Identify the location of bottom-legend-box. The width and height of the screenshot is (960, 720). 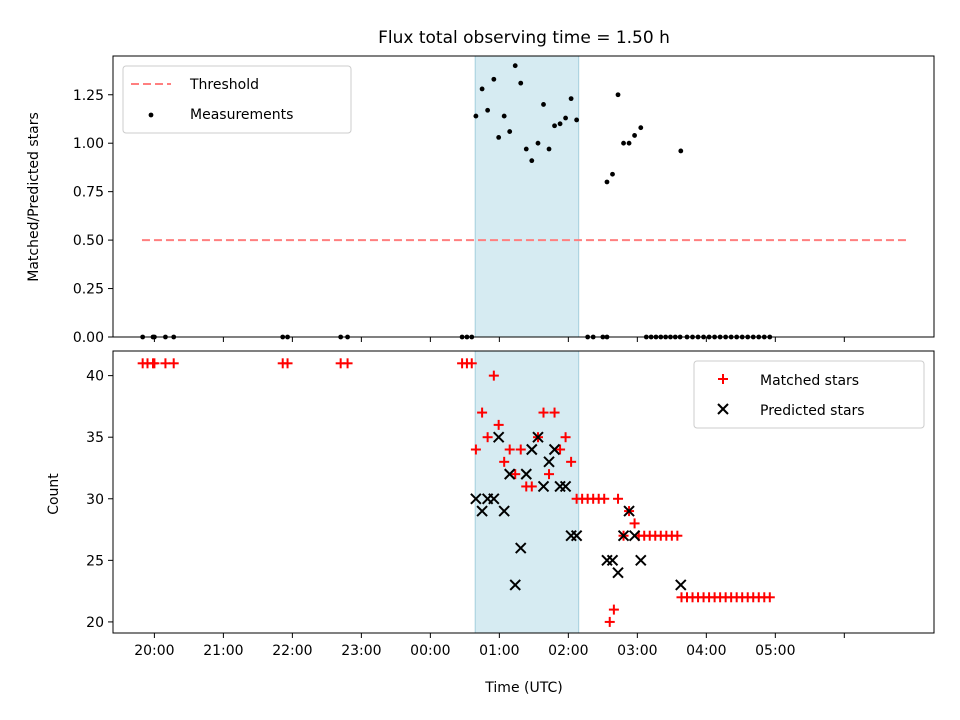
(809, 394).